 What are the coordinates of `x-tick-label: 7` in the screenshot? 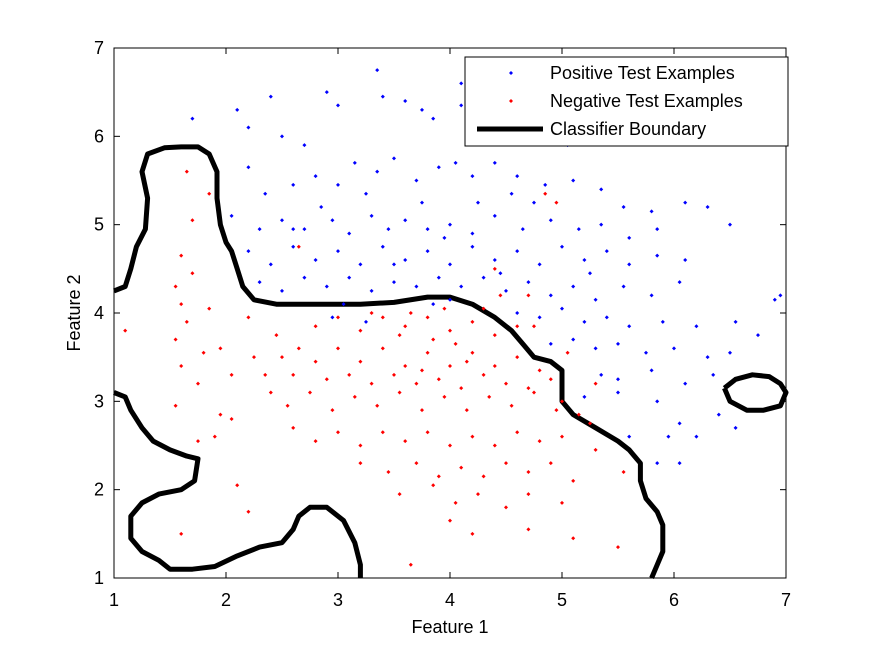 It's located at (786, 600).